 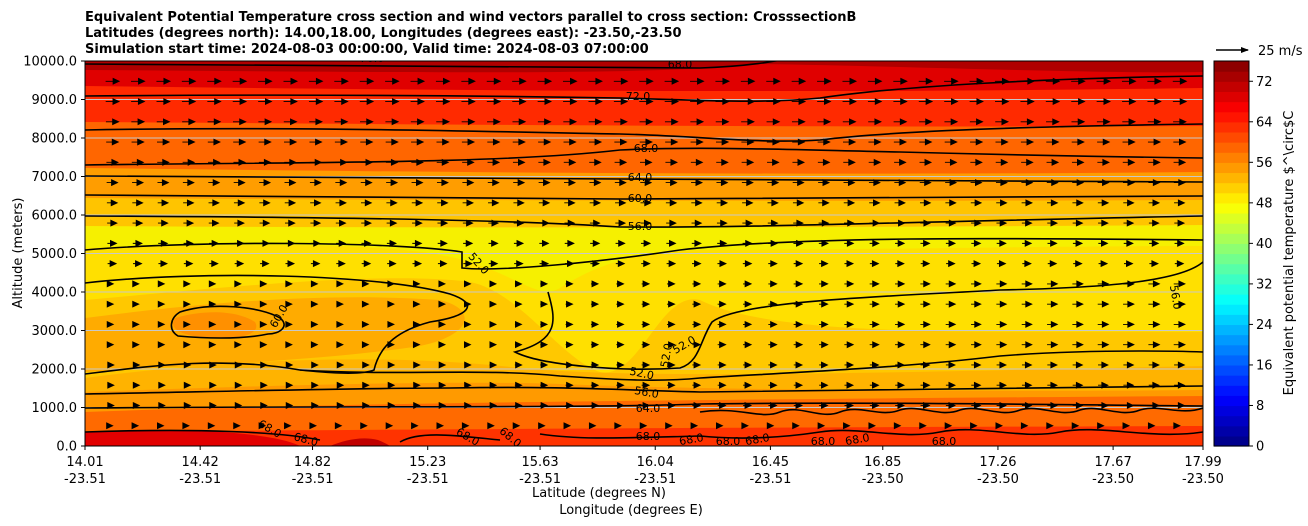 I want to click on x-tick-label-latitude: 17.99, so click(x=1202, y=462).